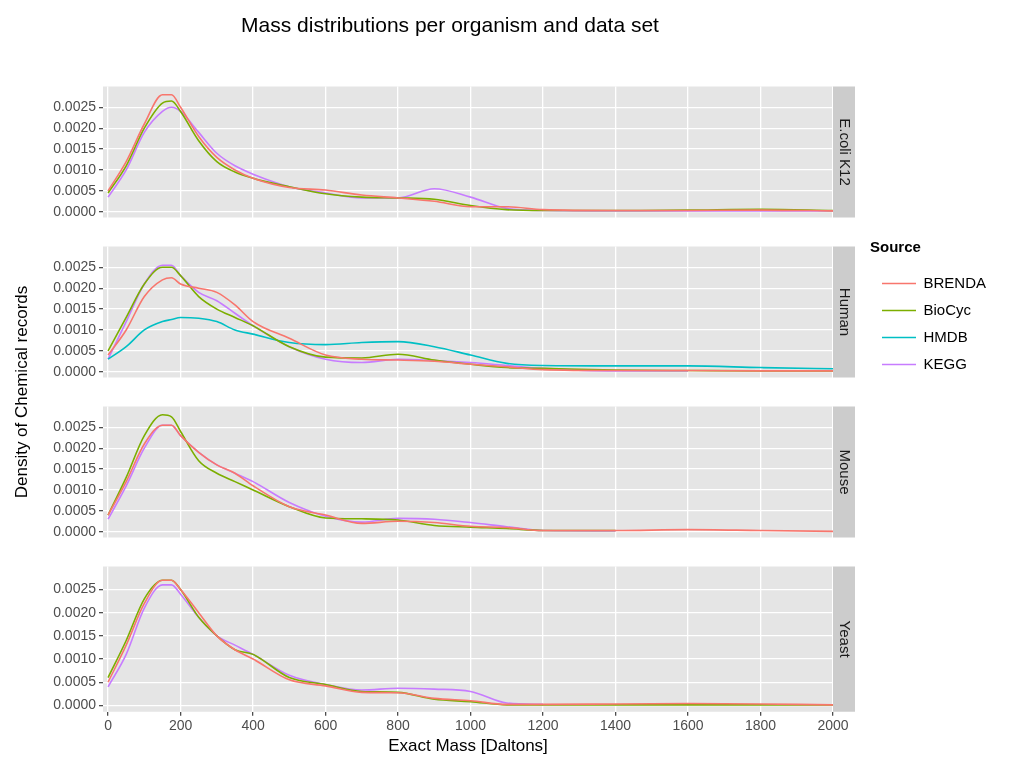 This screenshot has width=1011, height=760. I want to click on x-tick-label: 1400, so click(615, 725).